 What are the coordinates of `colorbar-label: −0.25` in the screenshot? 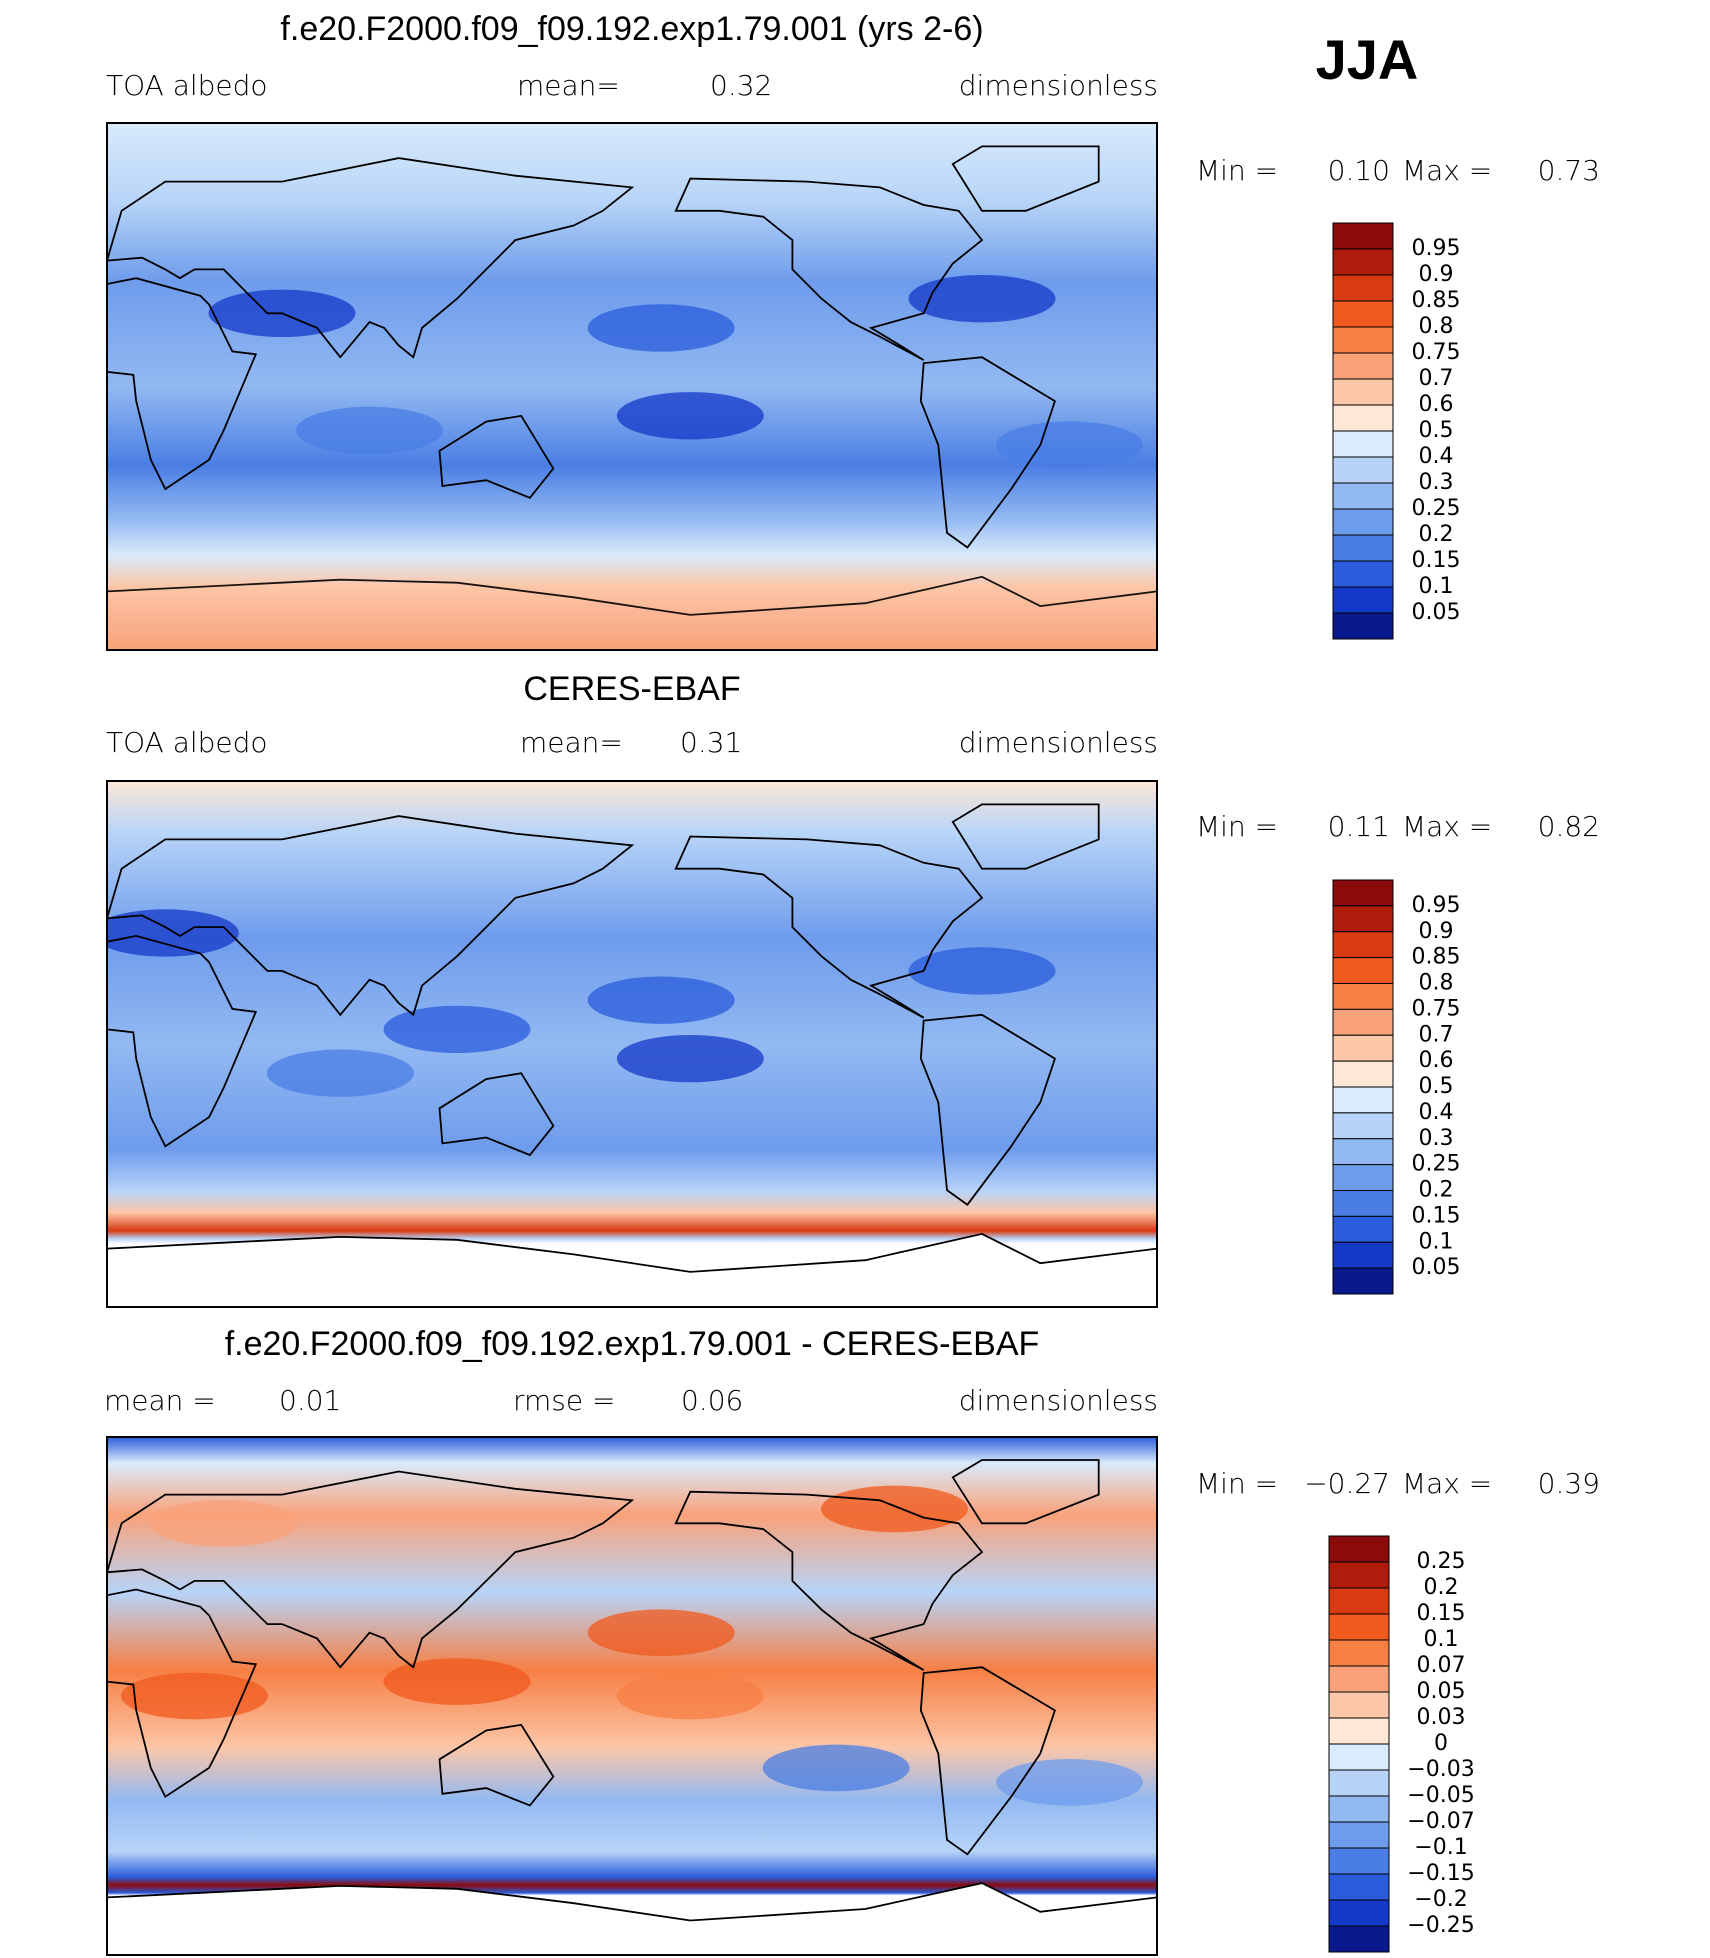 It's located at (1440, 1925).